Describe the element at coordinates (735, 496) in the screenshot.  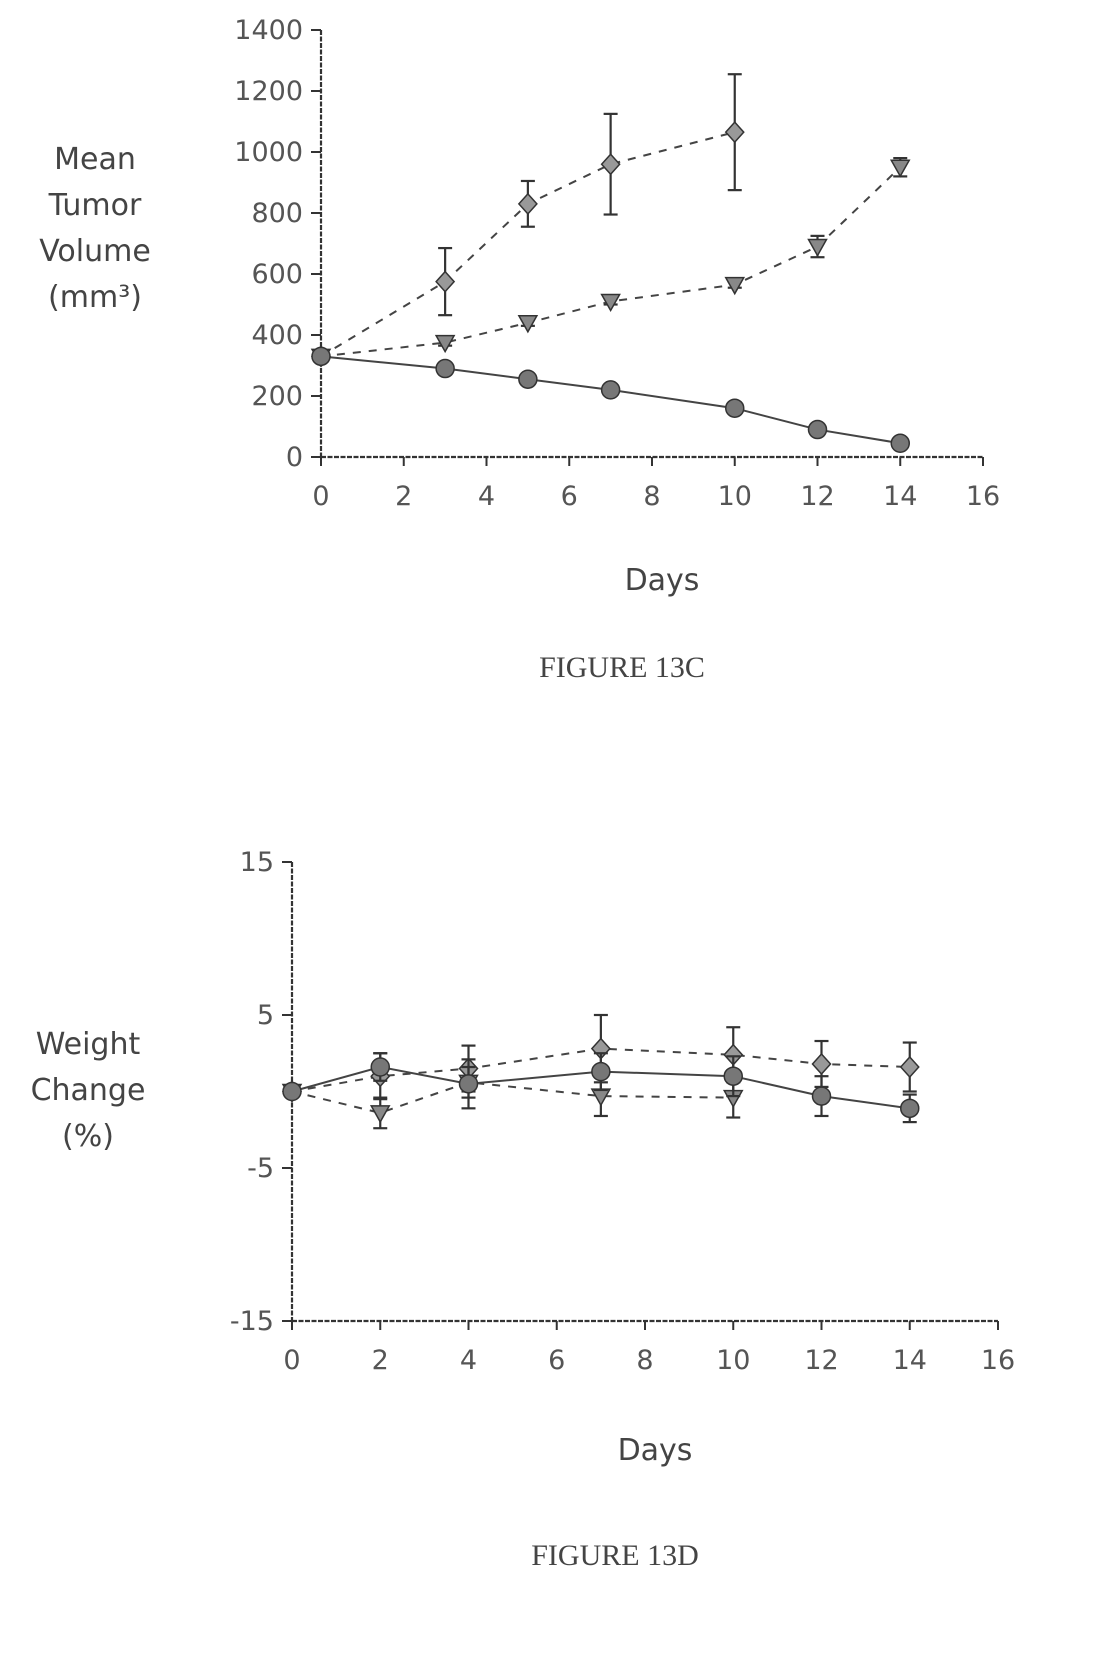
I see `fig1-x-tick-label: 10` at that location.